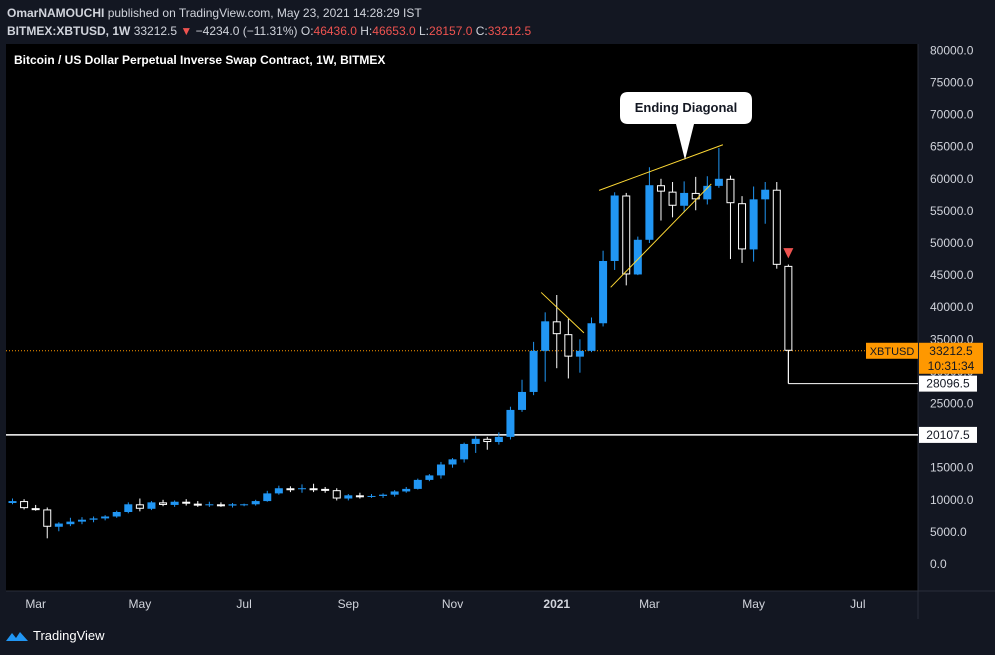  I want to click on x-tick-label: May, so click(140, 604).